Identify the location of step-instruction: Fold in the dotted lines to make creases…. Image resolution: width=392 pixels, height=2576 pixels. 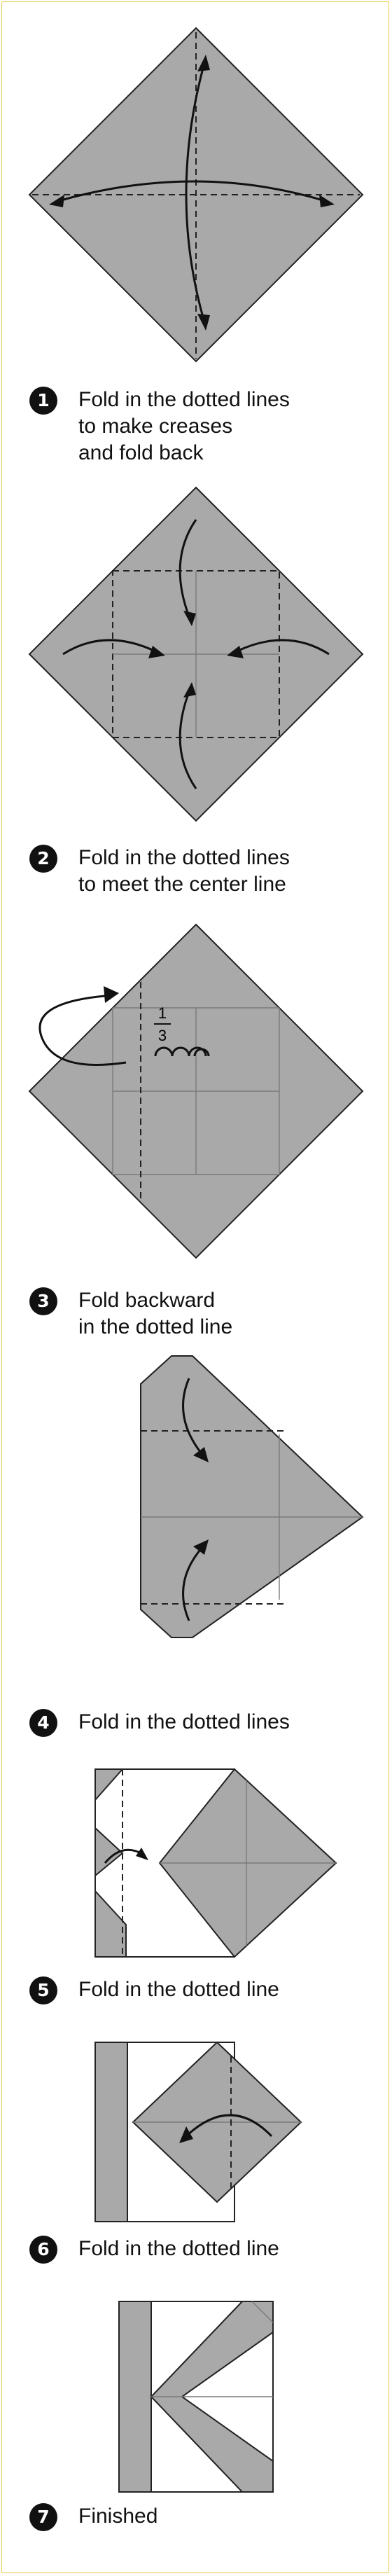
(184, 426).